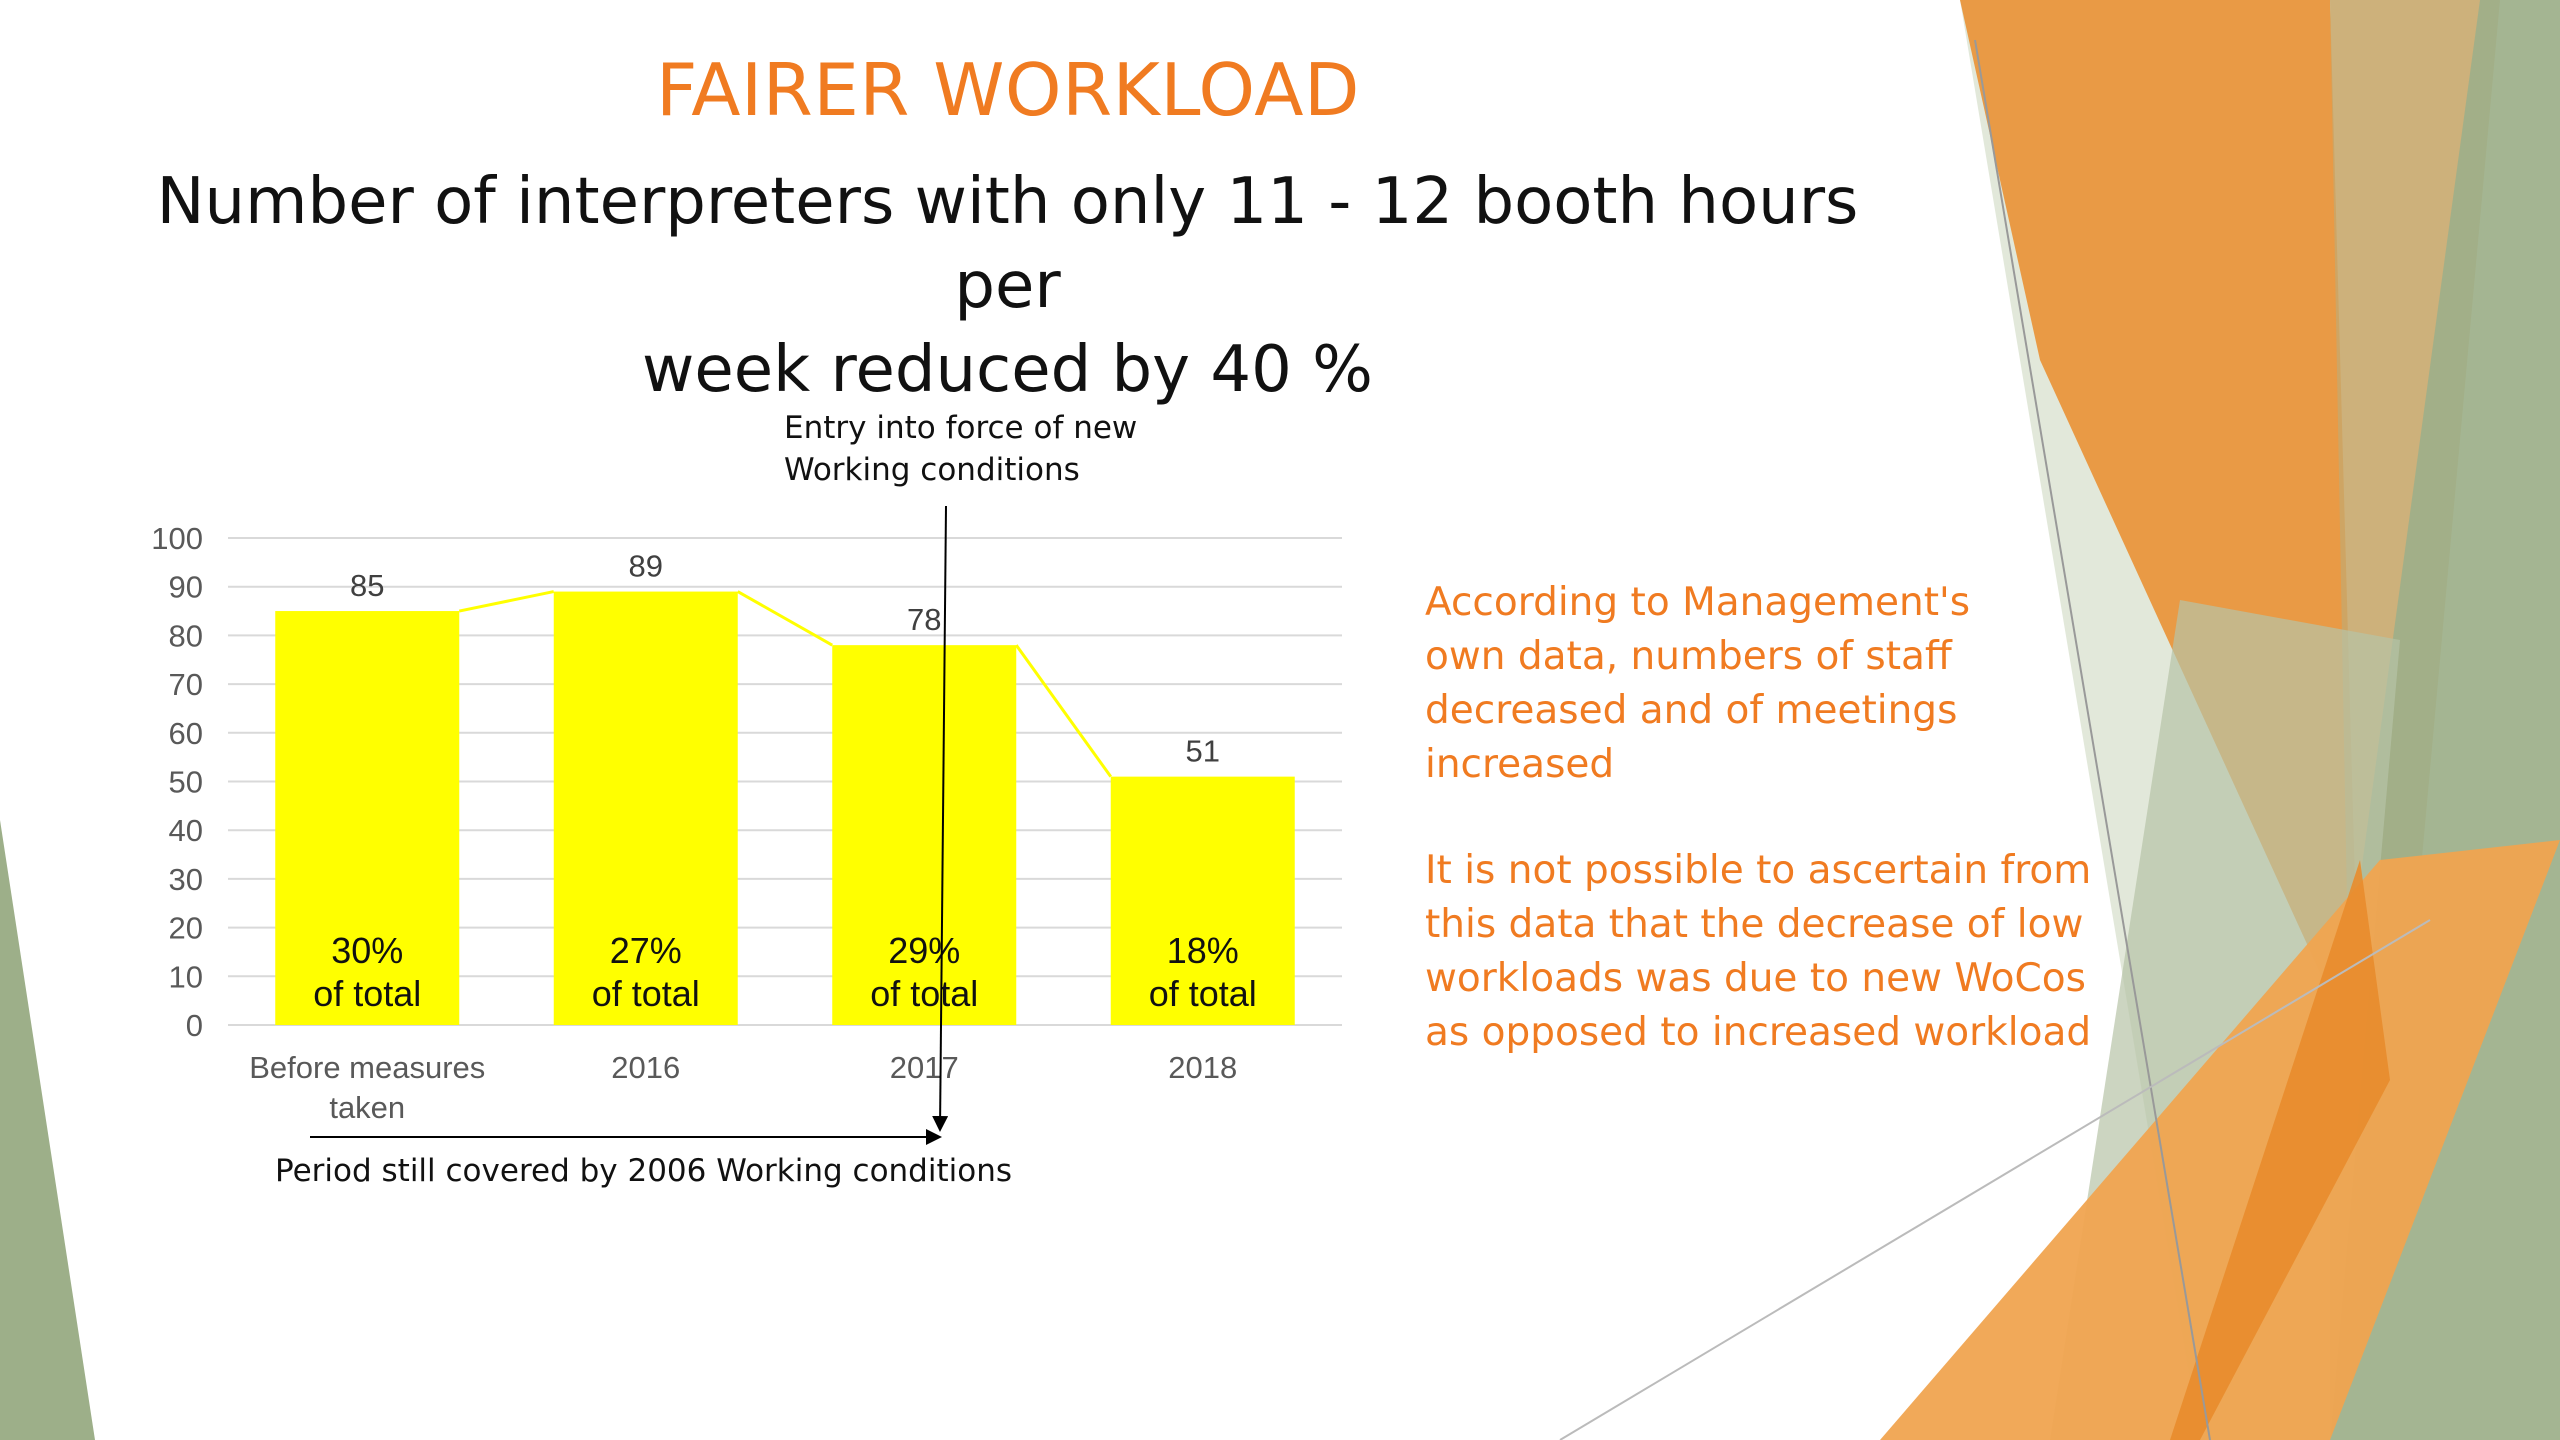 The height and width of the screenshot is (1440, 2560). What do you see at coordinates (367, 585) in the screenshot?
I see `bar-value-label: 85` at bounding box center [367, 585].